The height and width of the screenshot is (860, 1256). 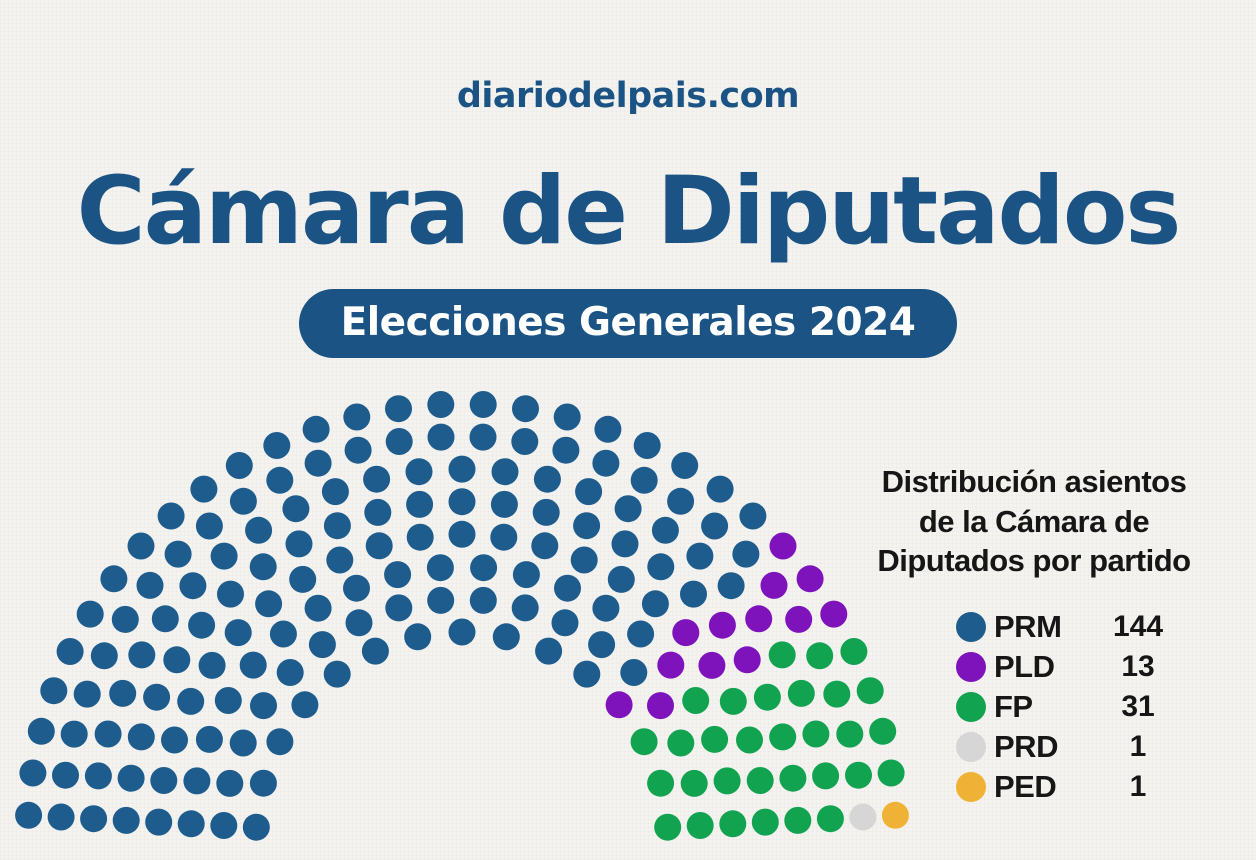 I want to click on legend-title-line: Distribución asientos, so click(x=1034, y=481).